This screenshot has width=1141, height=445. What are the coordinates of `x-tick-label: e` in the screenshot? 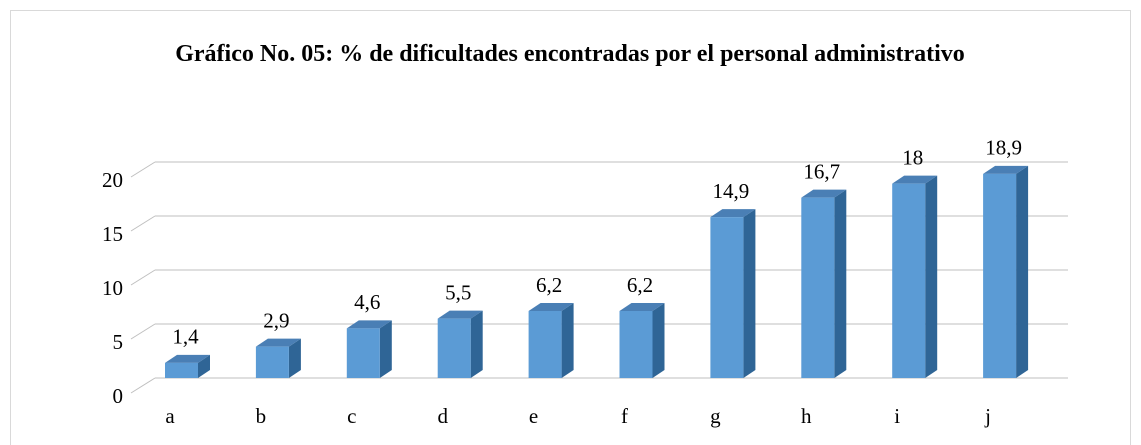 It's located at (533, 416).